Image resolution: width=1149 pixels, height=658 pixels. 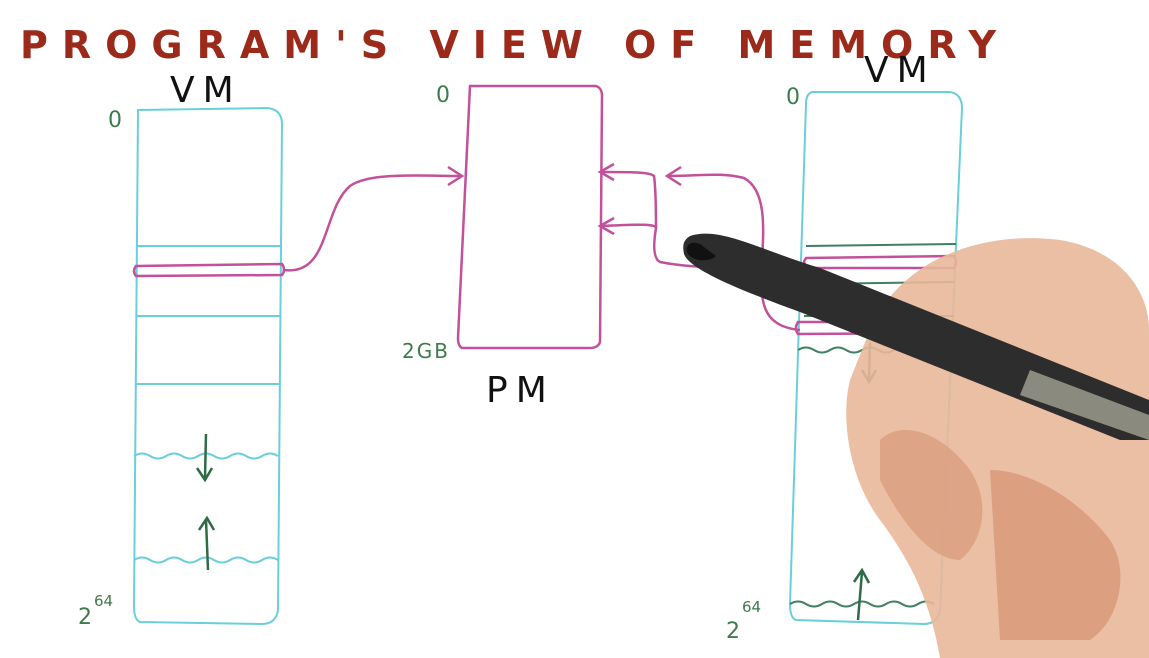 What do you see at coordinates (861, 594) in the screenshot?
I see `right-vm-heap-growth-arrow` at bounding box center [861, 594].